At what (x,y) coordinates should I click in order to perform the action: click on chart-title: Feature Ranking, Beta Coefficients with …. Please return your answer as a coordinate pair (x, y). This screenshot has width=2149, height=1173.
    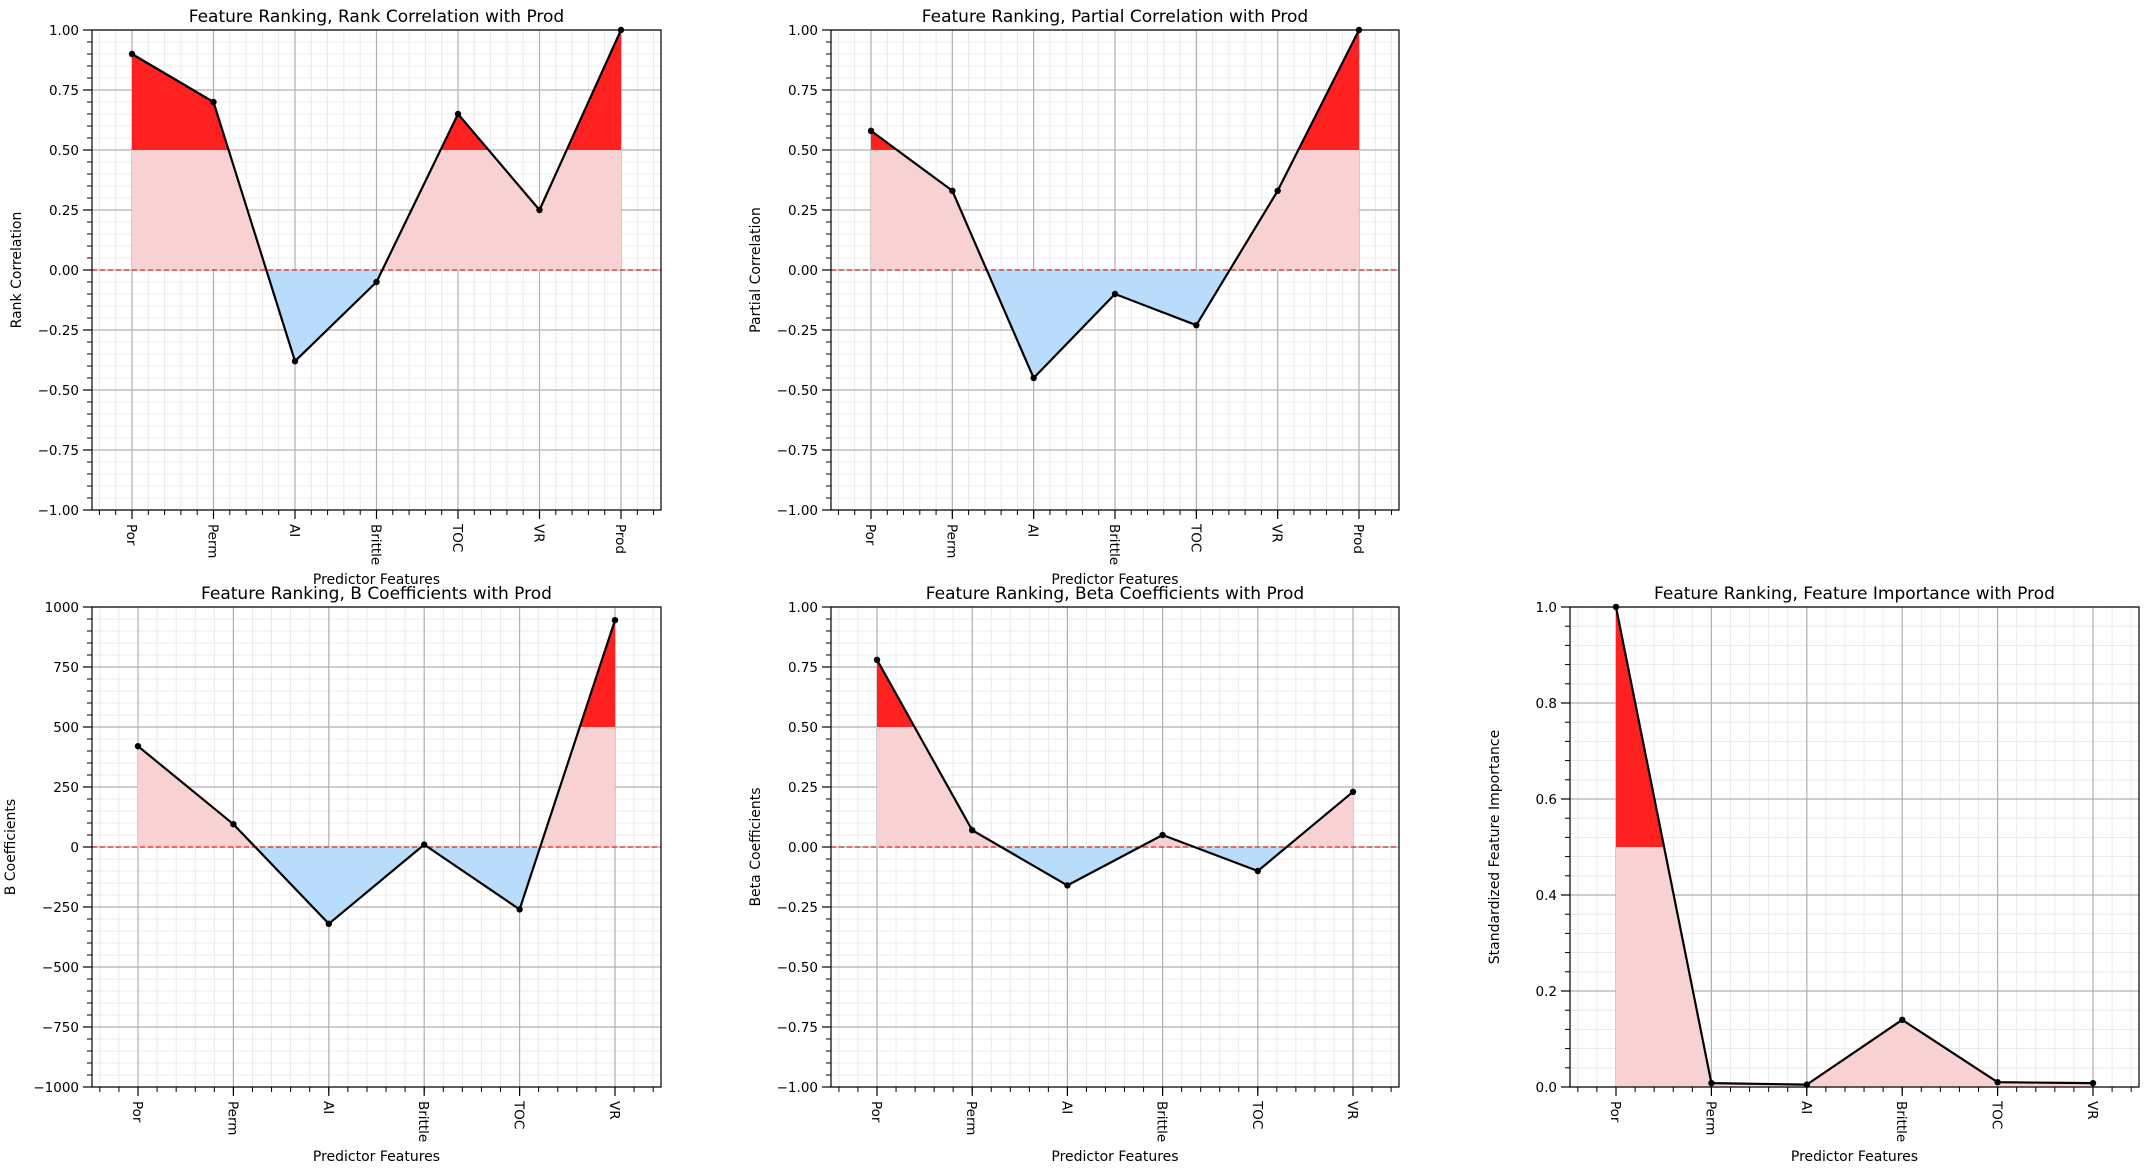
    Looking at the image, I should click on (1115, 594).